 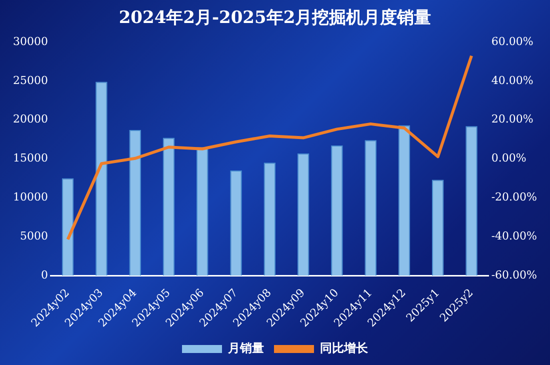 I want to click on y-tick-label: 5000, so click(x=34, y=236).